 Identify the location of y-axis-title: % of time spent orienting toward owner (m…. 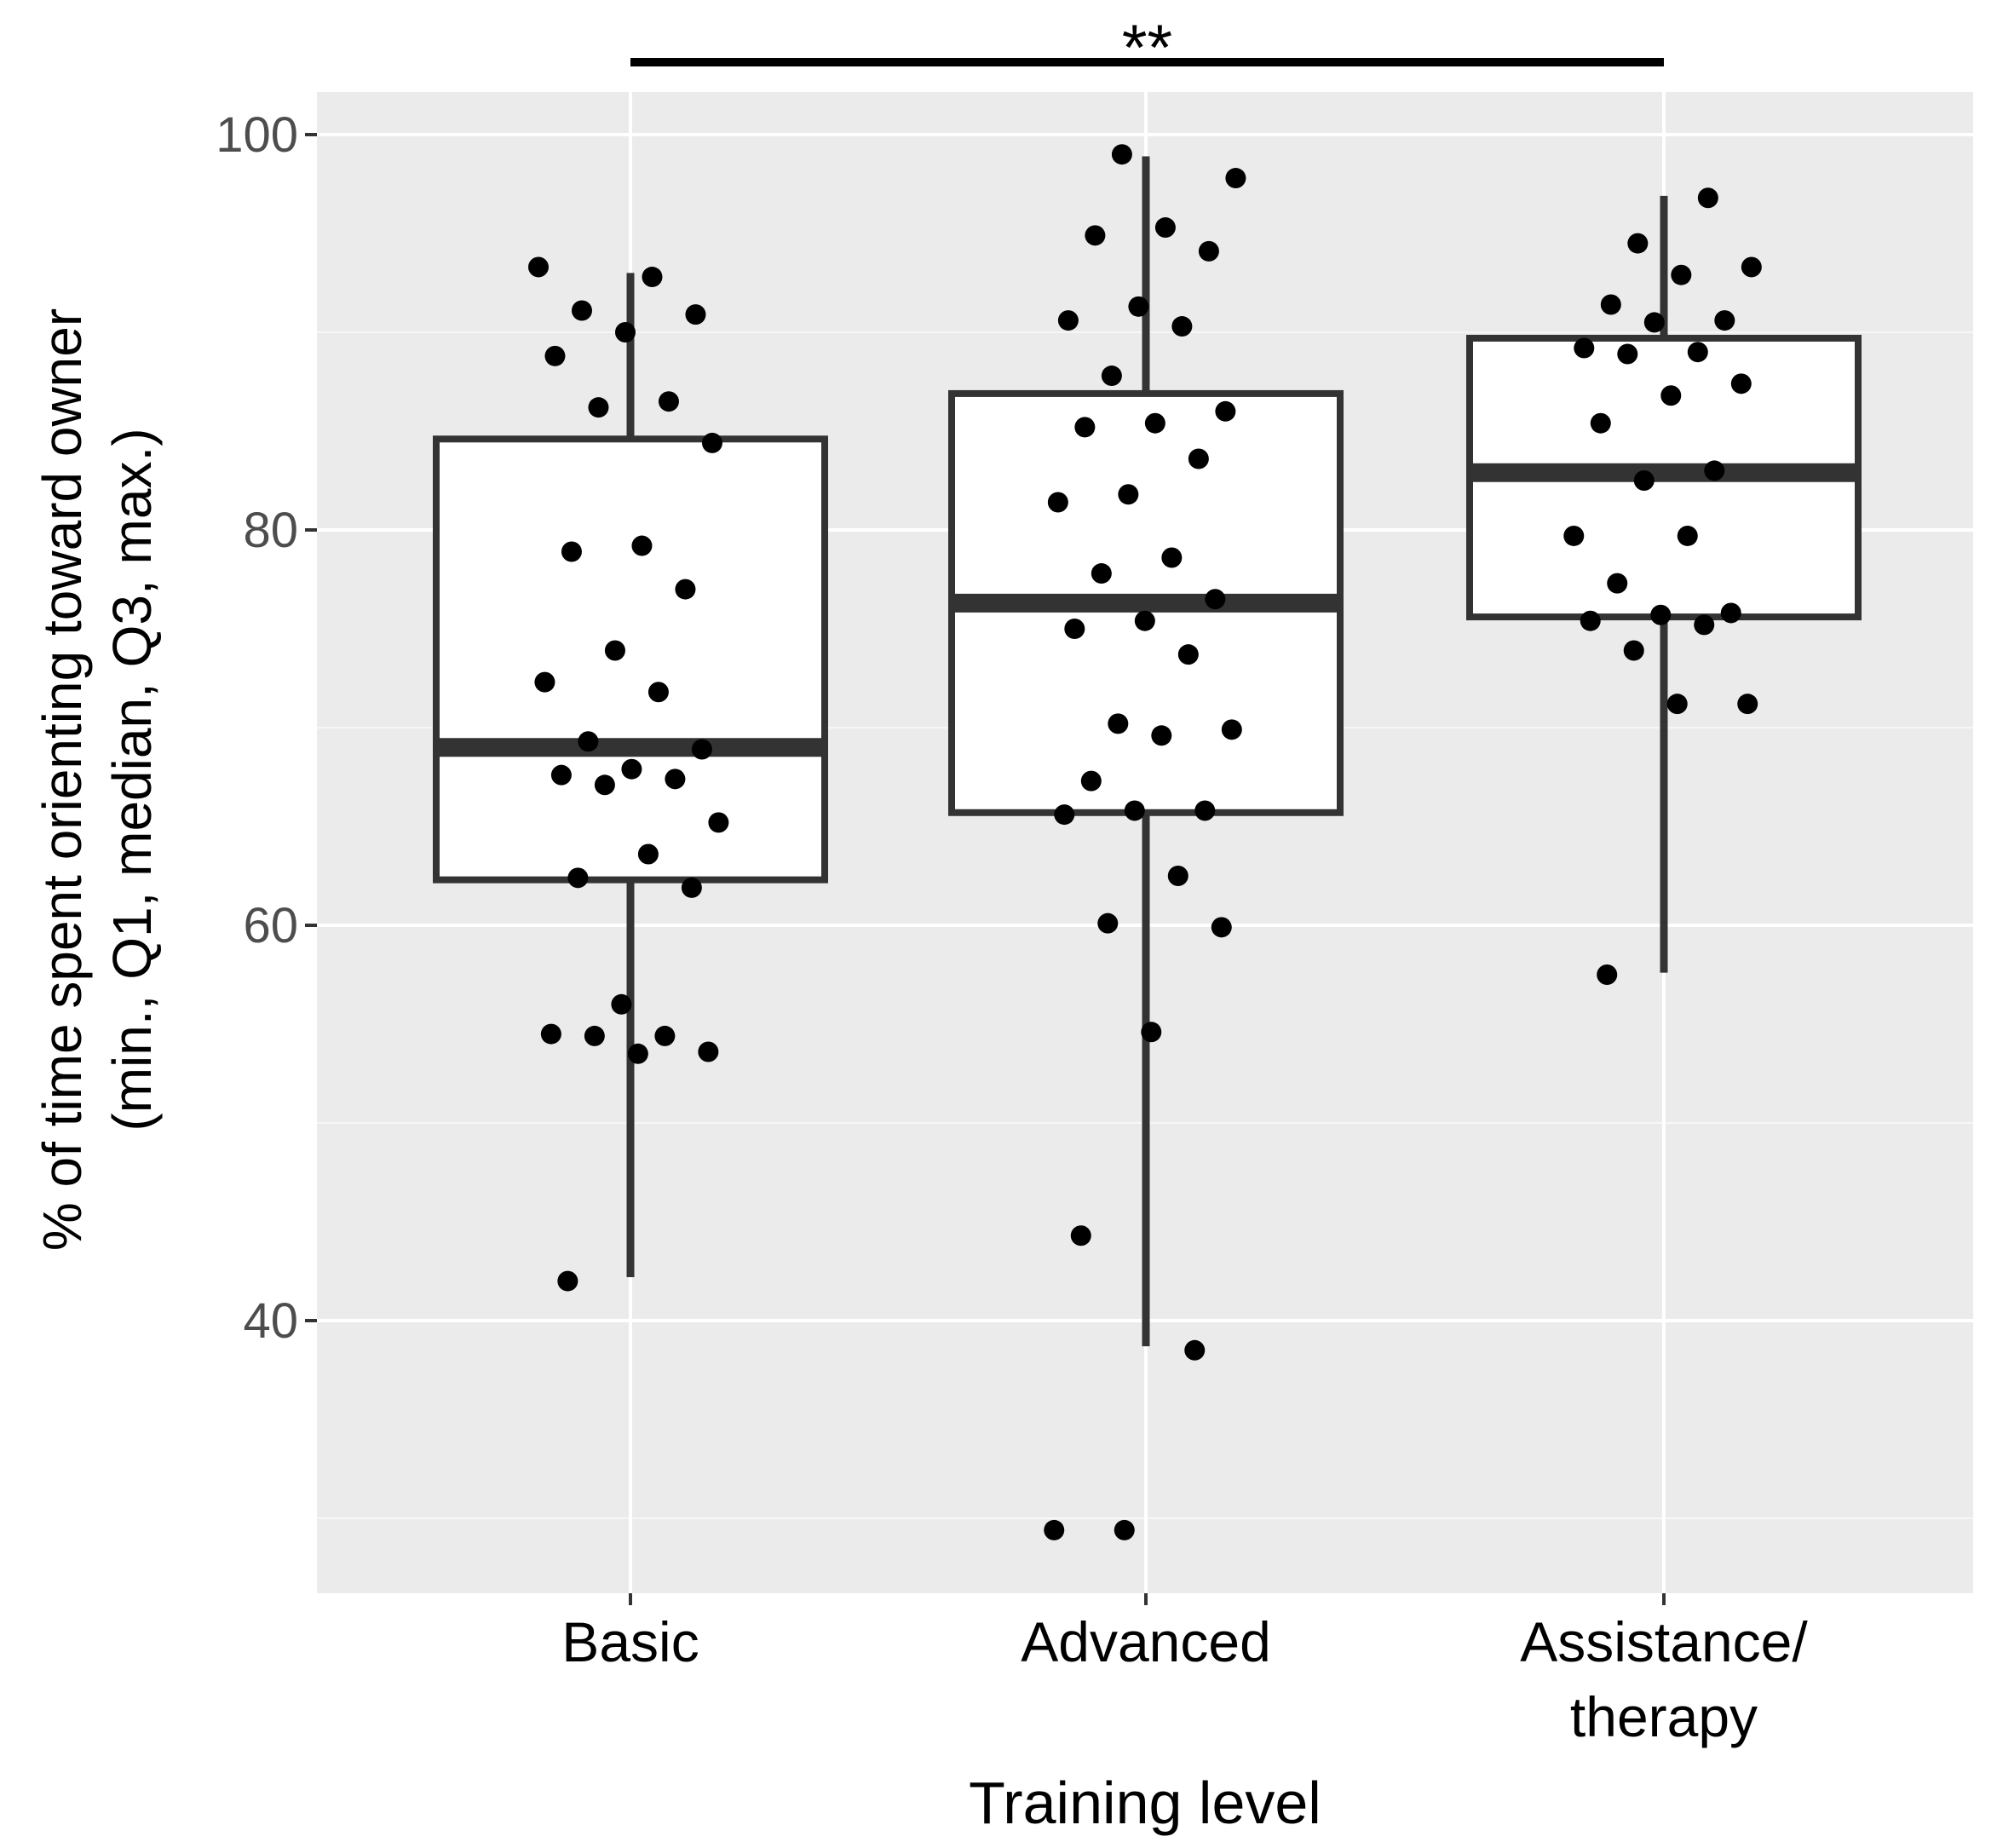
(97, 779).